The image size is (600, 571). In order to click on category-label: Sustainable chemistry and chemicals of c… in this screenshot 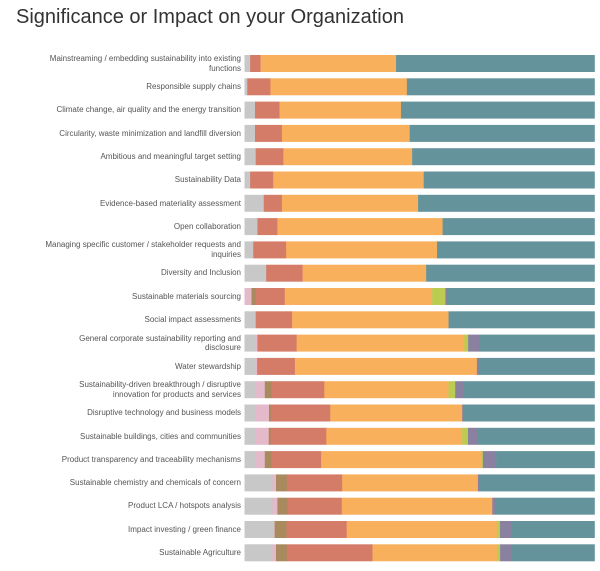, I will do `click(120, 483)`.